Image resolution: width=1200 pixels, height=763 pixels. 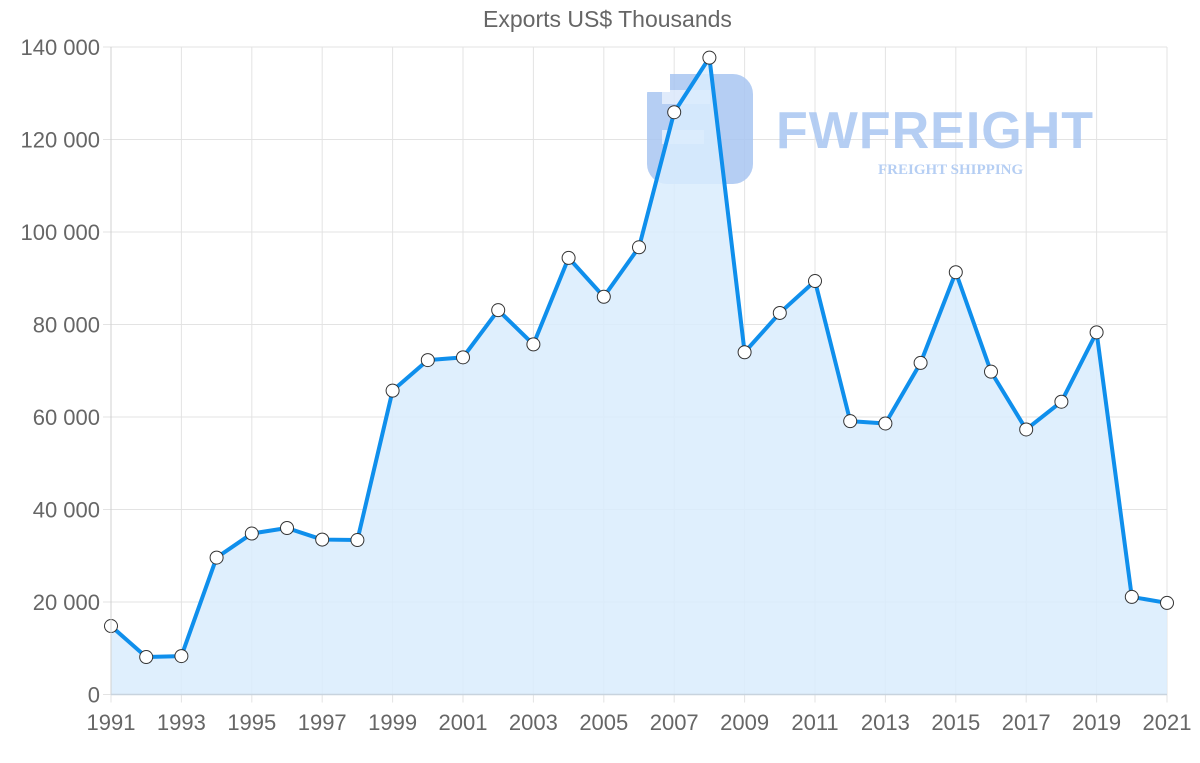 I want to click on y-tick-label: 40 000, so click(x=66, y=510).